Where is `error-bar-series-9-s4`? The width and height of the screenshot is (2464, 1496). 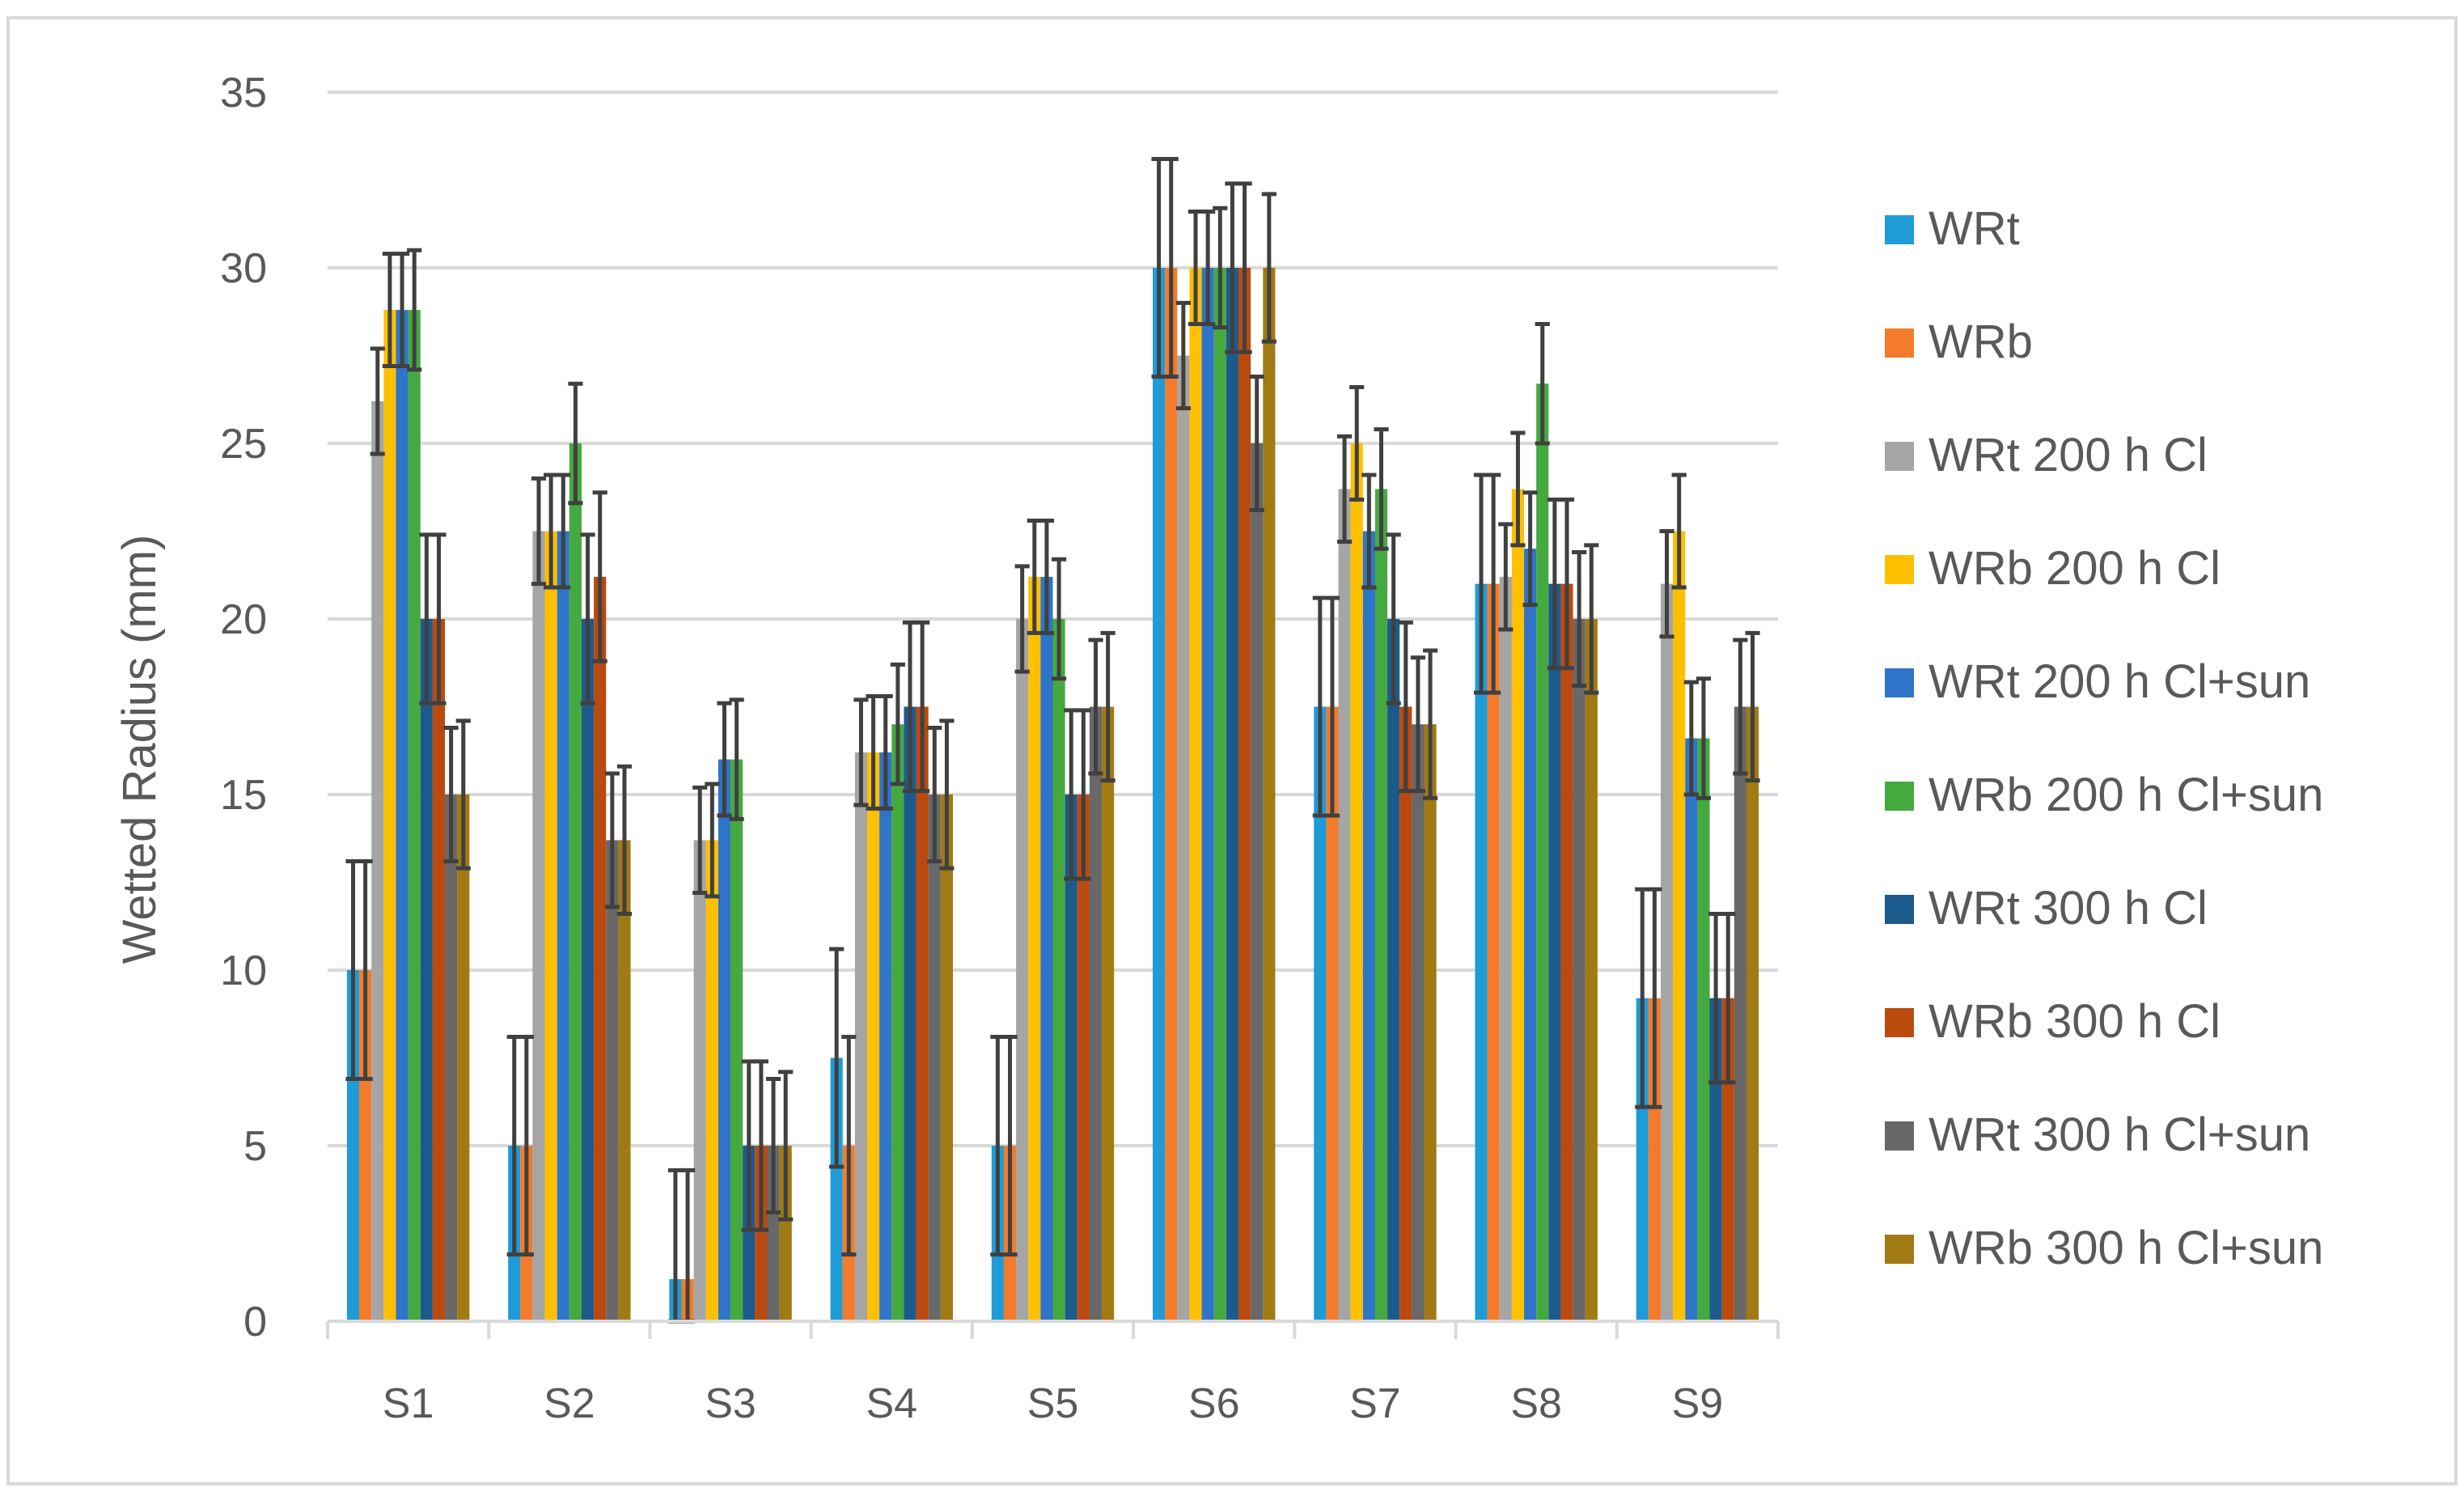
error-bar-series-9-s4 is located at coordinates (934, 795).